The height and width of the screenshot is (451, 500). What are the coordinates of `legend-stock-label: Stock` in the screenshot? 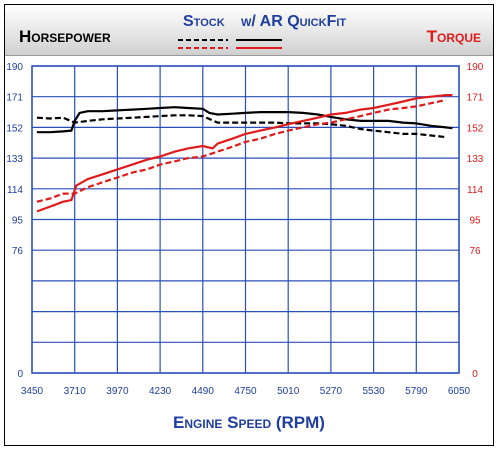 It's located at (204, 21).